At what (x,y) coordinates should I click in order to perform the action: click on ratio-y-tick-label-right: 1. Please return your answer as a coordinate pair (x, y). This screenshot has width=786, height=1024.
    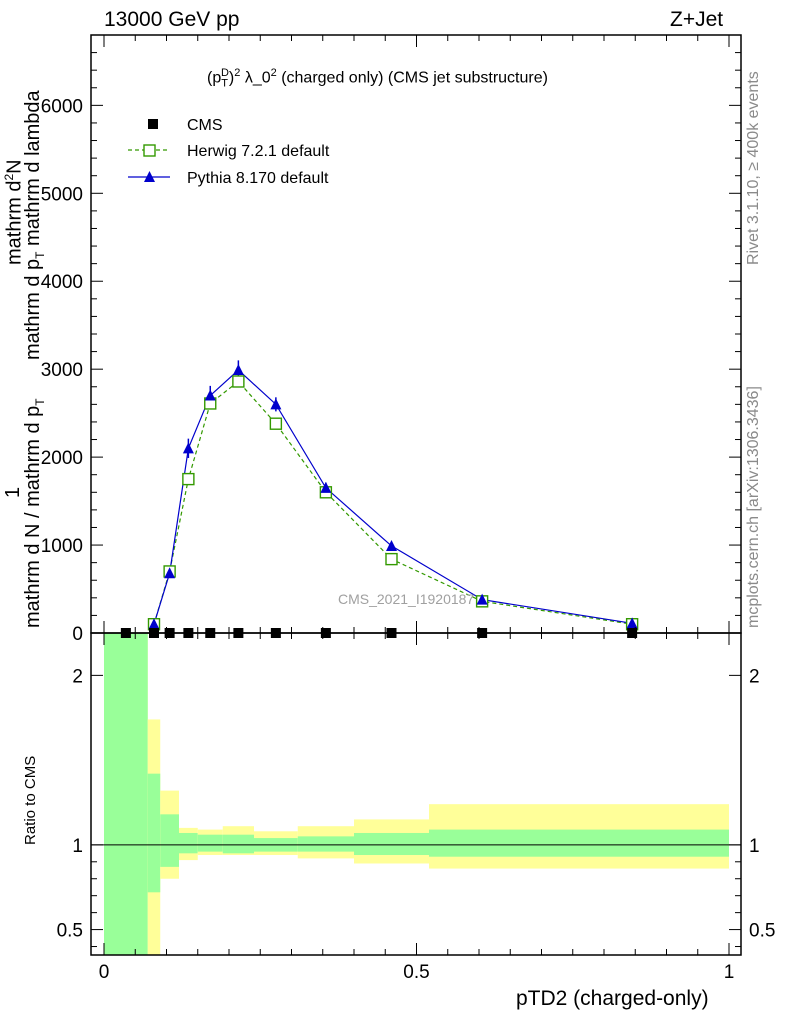
    Looking at the image, I should click on (754, 846).